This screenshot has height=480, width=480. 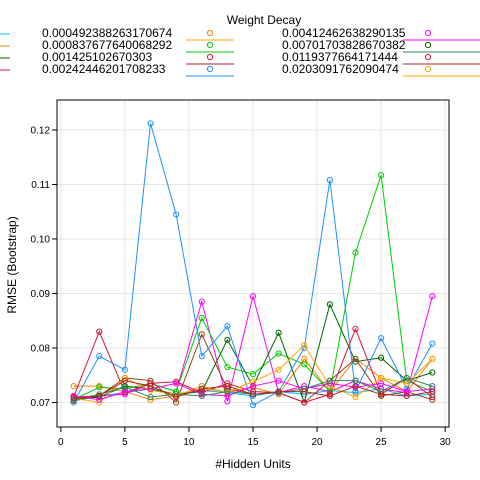 What do you see at coordinates (41, 348) in the screenshot?
I see `y-tick-label: 0.08` at bounding box center [41, 348].